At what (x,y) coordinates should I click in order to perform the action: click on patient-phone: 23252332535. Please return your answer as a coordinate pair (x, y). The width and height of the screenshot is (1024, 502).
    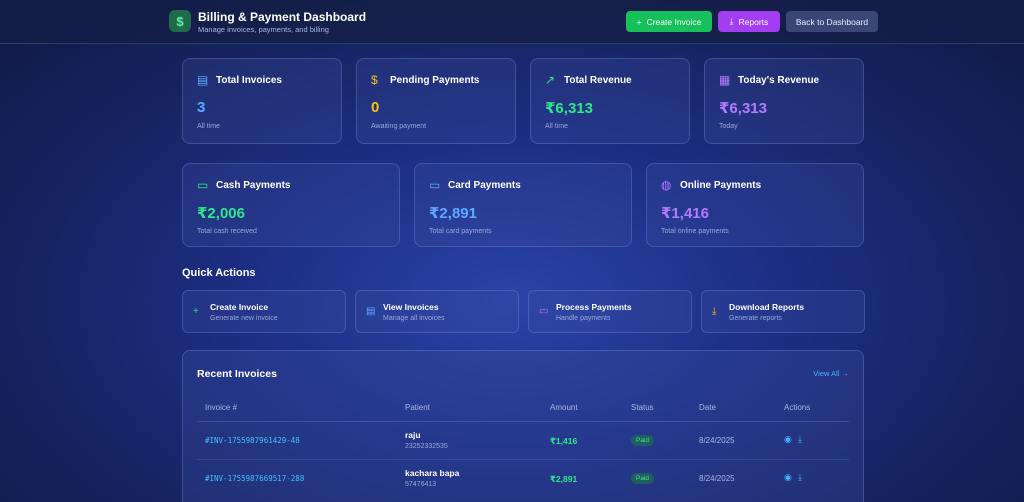
    Looking at the image, I should click on (426, 446).